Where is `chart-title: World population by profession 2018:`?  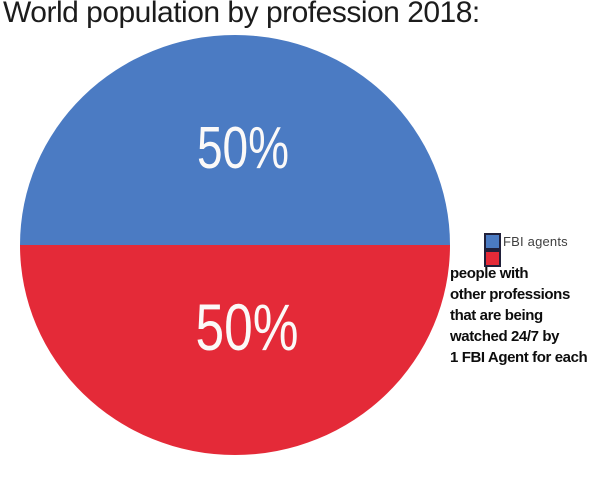 chart-title: World population by profession 2018: is located at coordinates (241, 14).